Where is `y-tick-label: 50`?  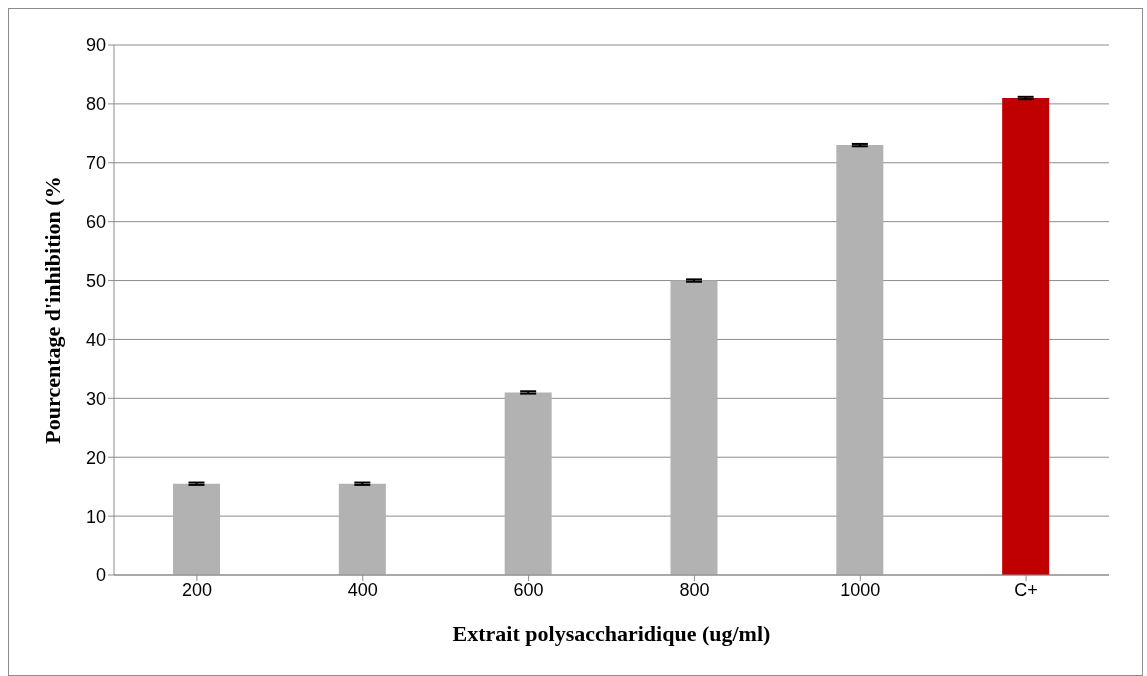
y-tick-label: 50 is located at coordinates (95, 280).